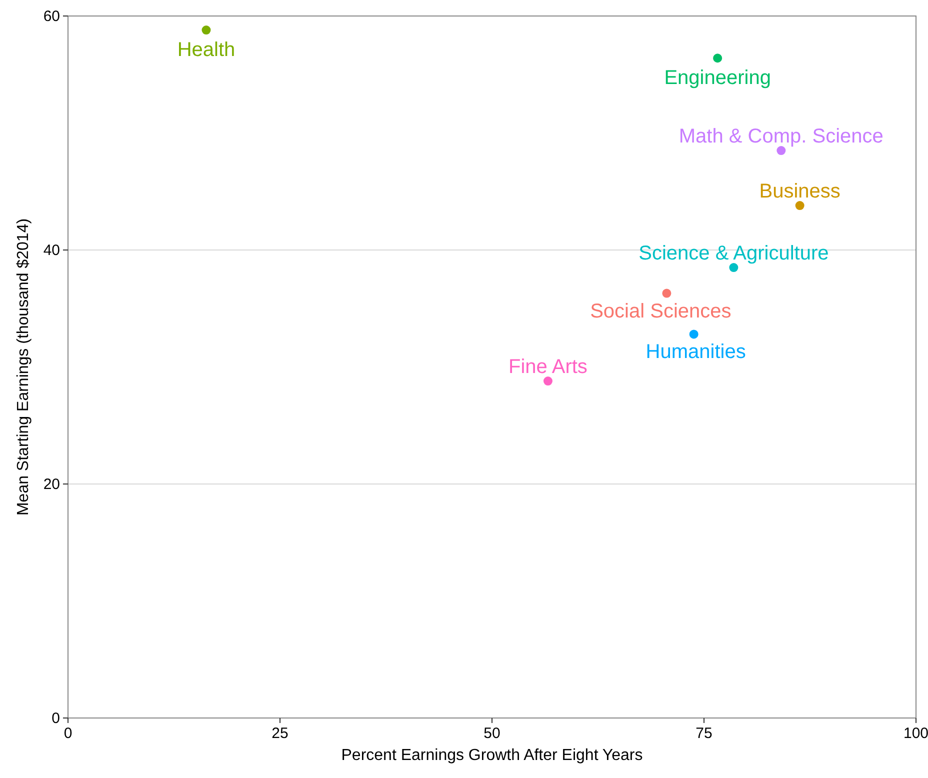  What do you see at coordinates (492, 733) in the screenshot?
I see `x-tick-label: 50` at bounding box center [492, 733].